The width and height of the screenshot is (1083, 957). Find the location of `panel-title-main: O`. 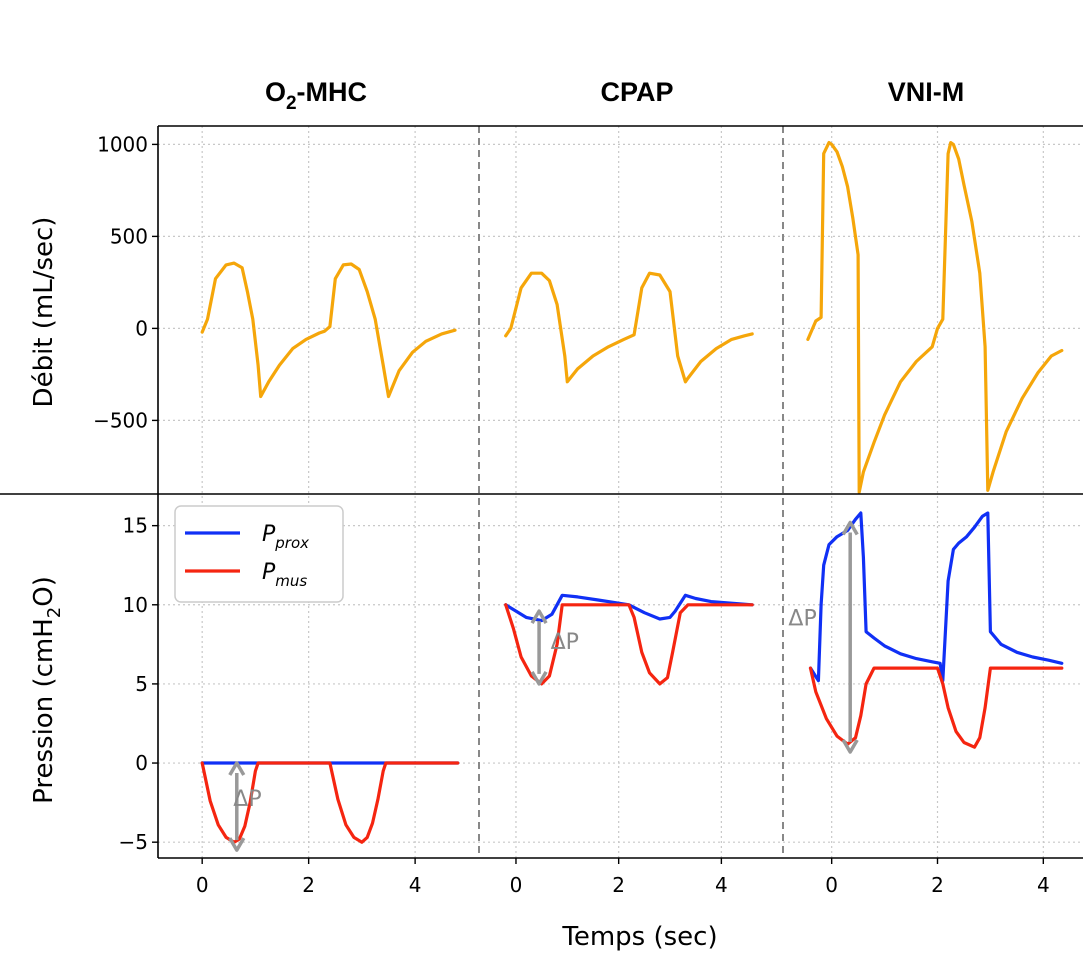

panel-title-main: O is located at coordinates (275, 92).